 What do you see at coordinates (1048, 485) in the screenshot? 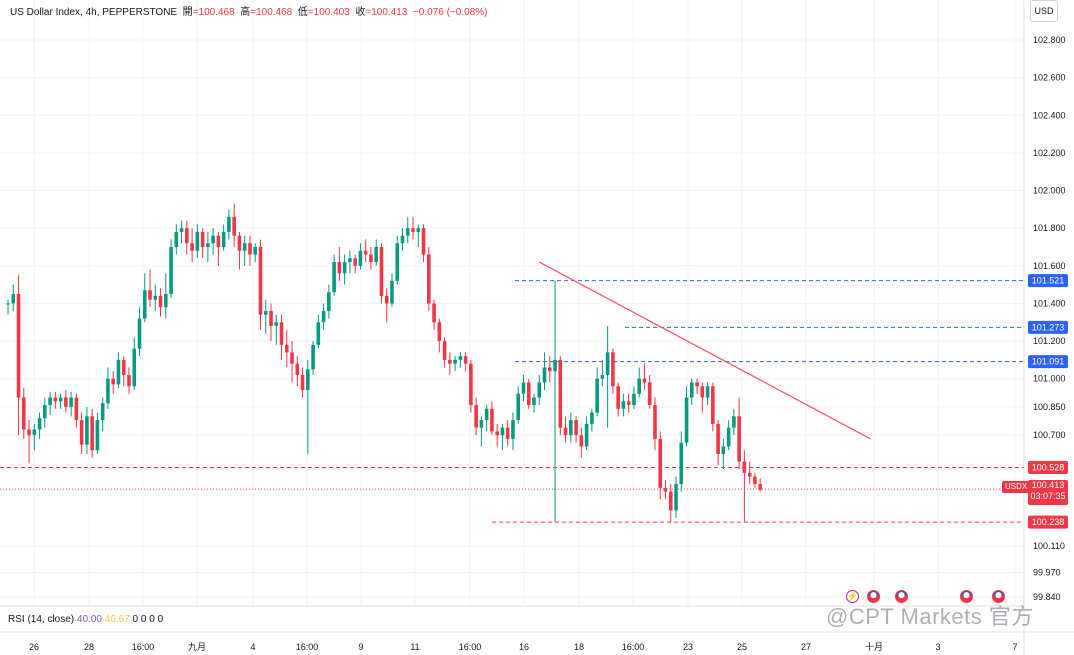
I see `current-price-value: 100.413` at bounding box center [1048, 485].